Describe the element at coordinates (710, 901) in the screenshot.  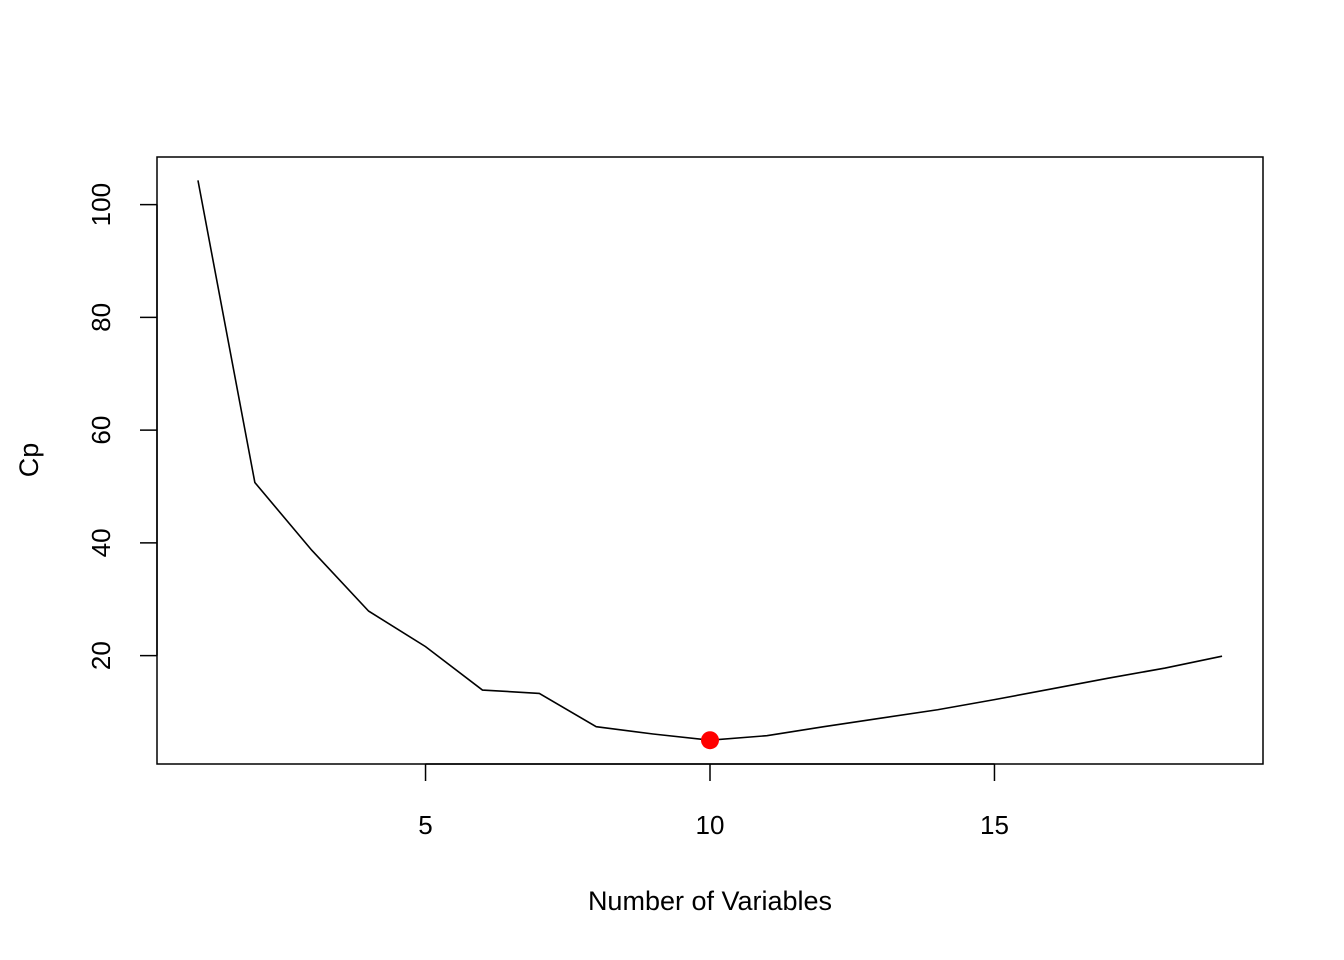
I see `x-axis-title: Number of Variables` at that location.